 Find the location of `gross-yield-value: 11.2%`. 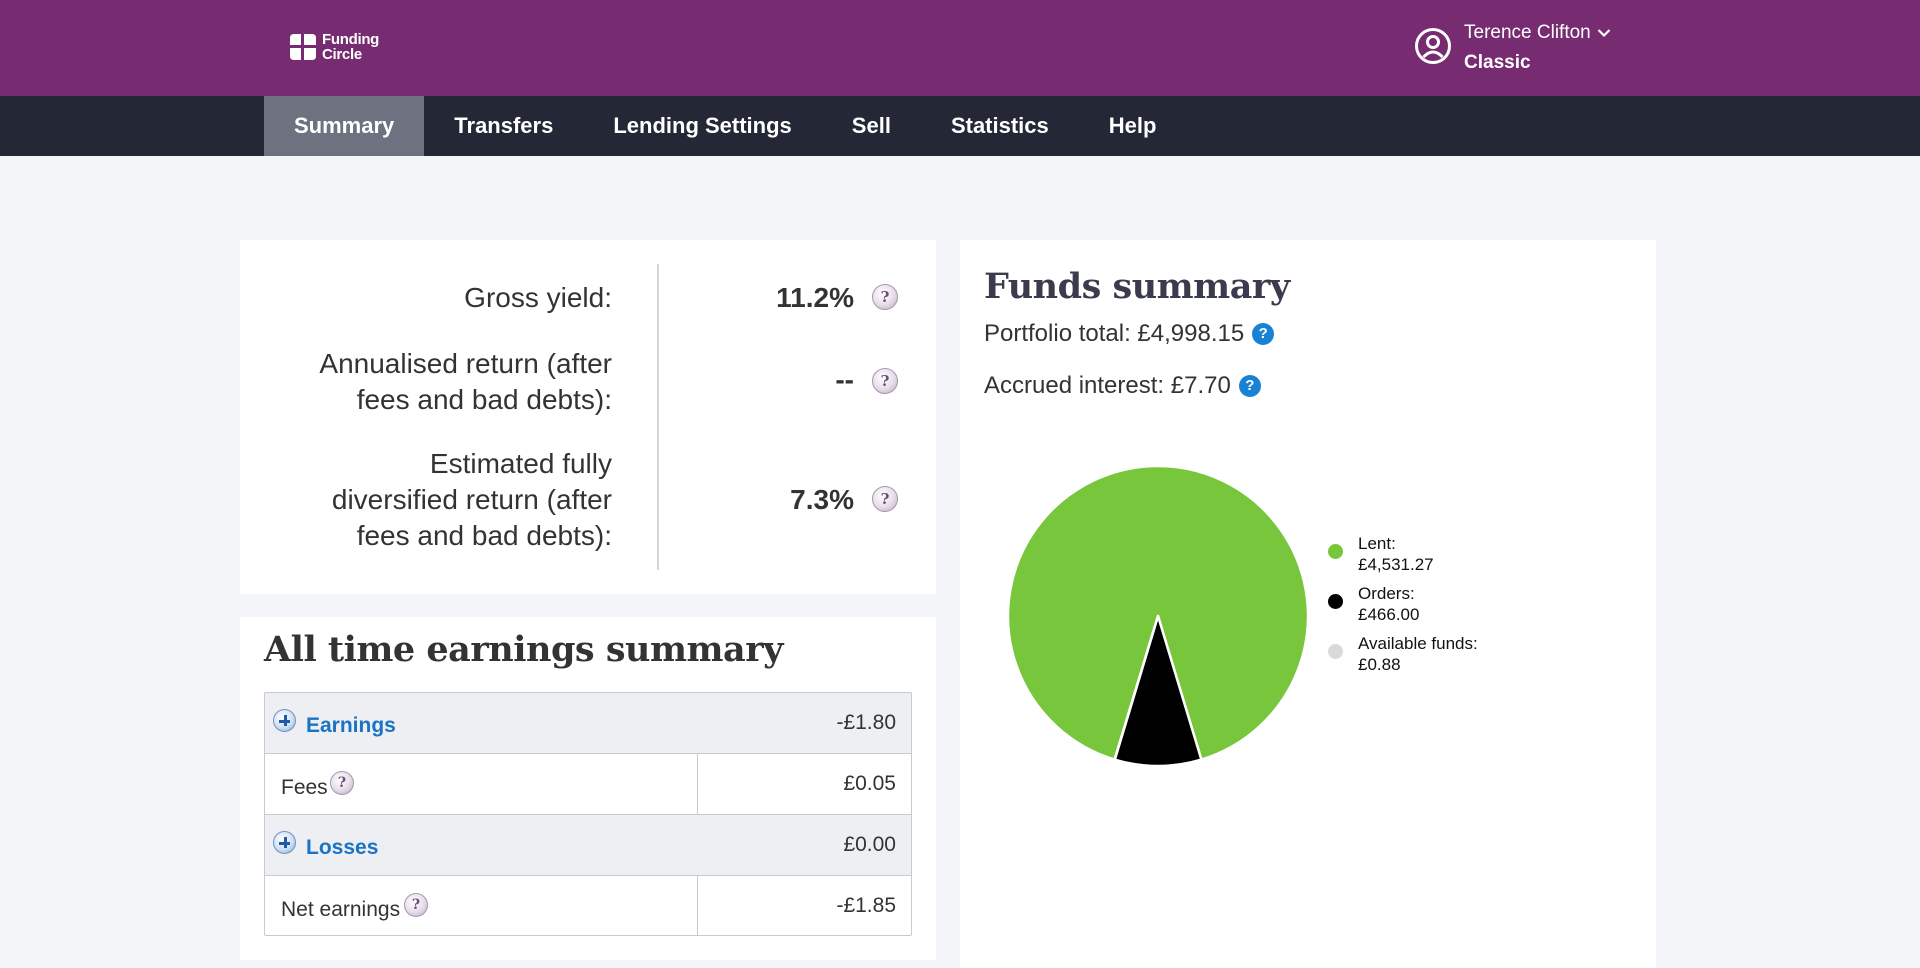

gross-yield-value: 11.2% is located at coordinates (815, 297).